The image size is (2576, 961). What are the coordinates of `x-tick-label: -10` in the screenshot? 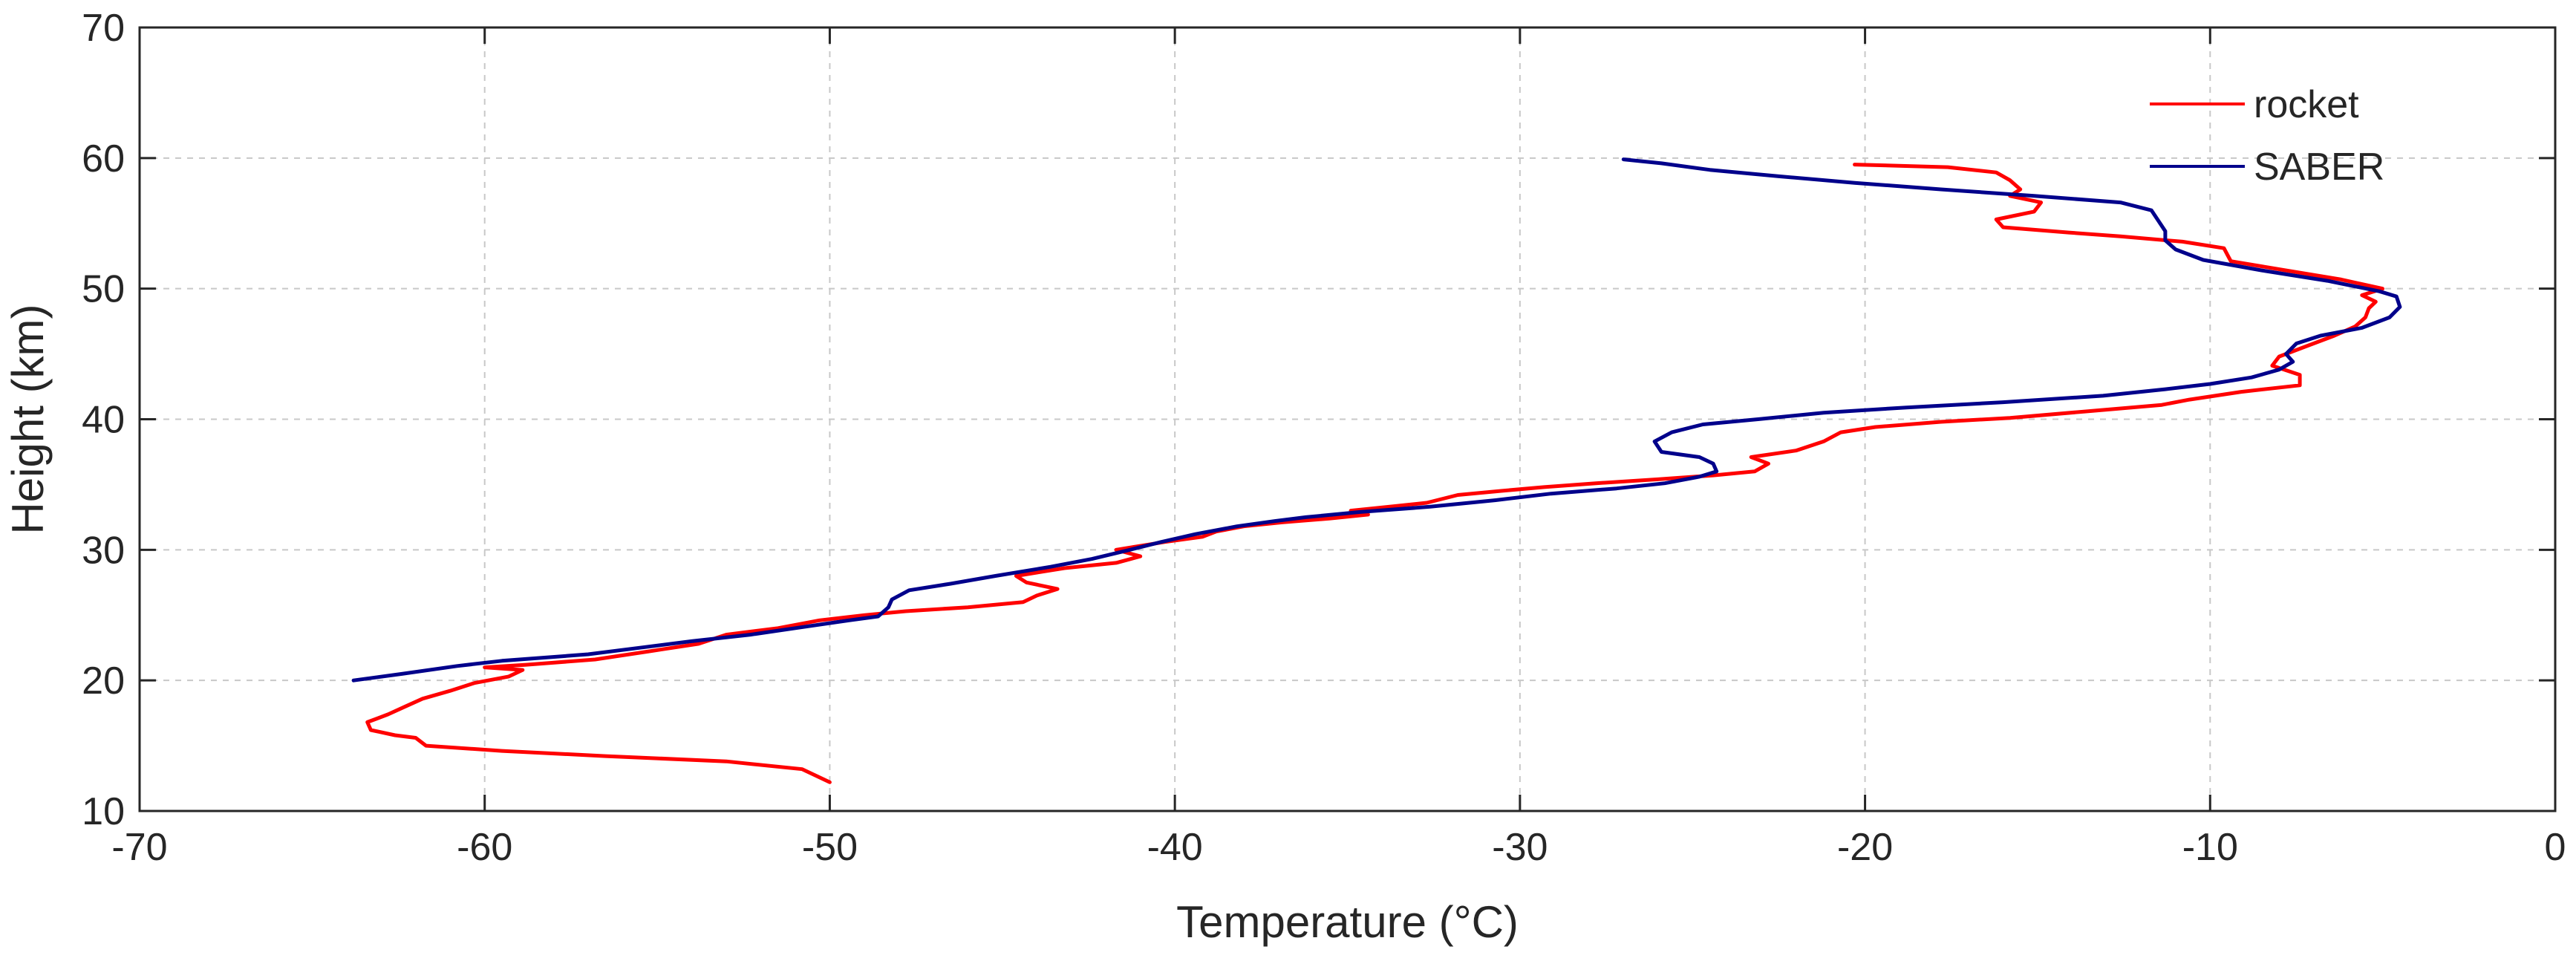 It's located at (2210, 847).